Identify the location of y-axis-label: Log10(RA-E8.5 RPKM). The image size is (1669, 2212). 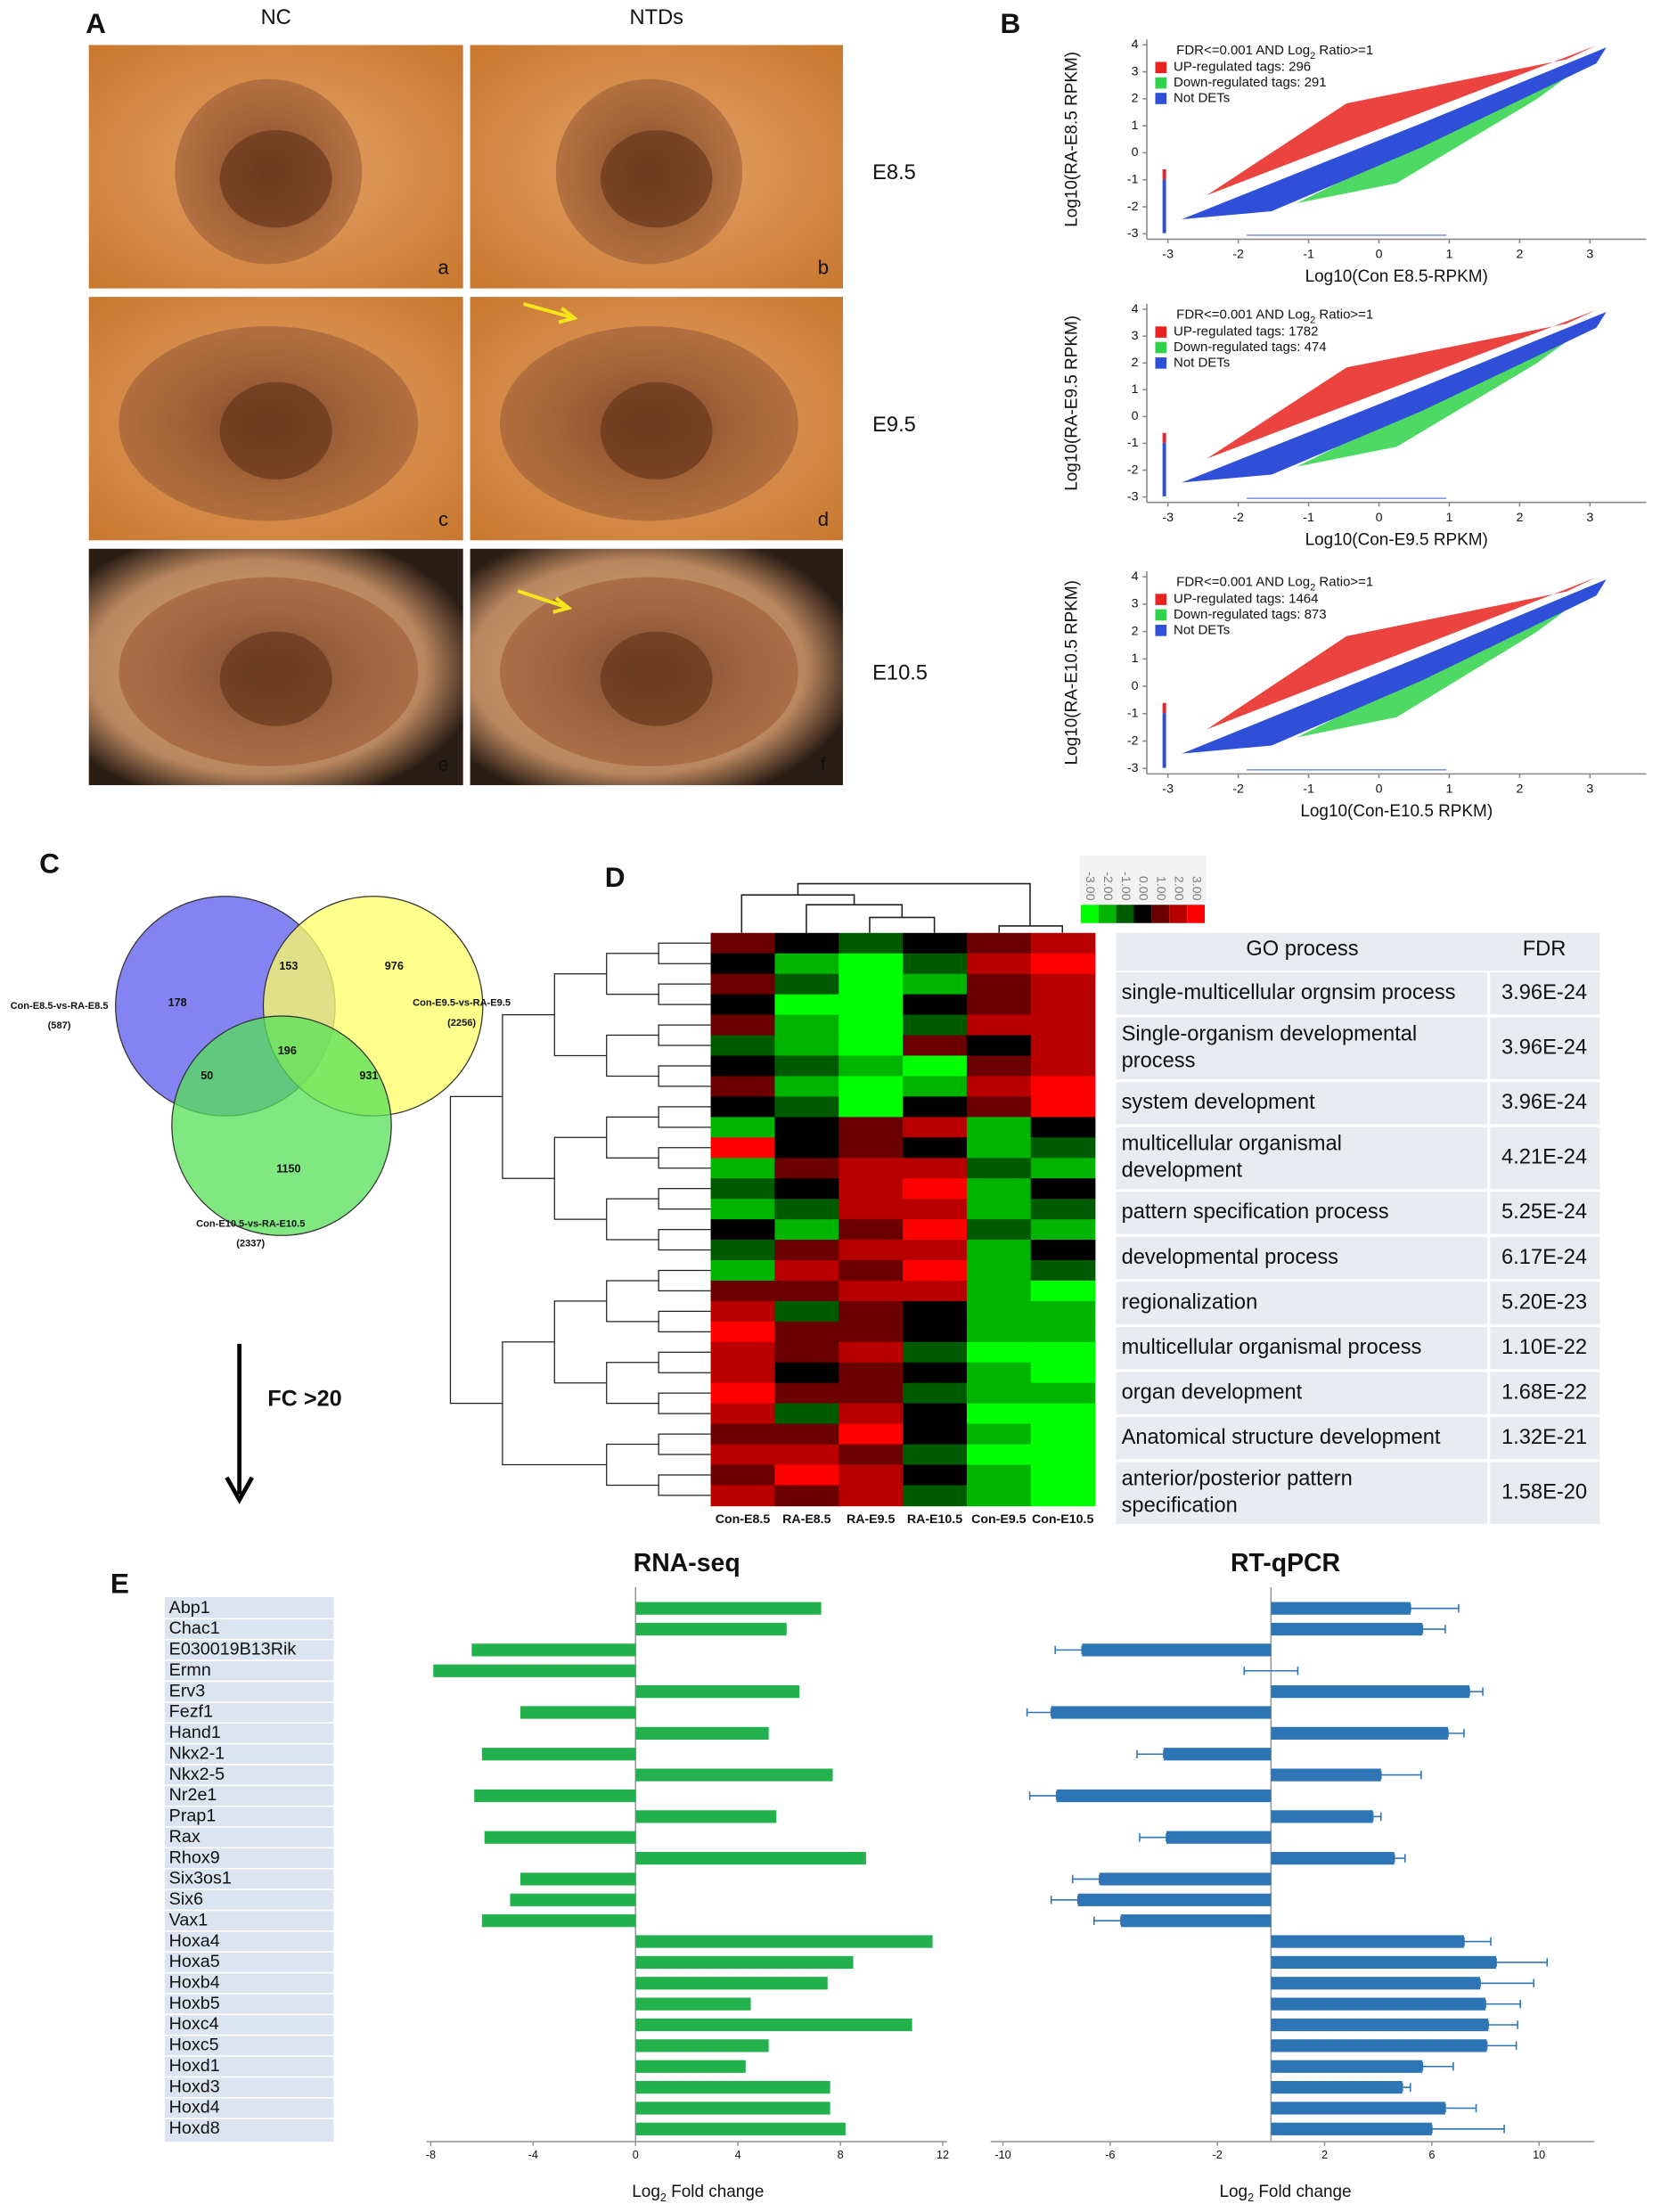
(1071, 139).